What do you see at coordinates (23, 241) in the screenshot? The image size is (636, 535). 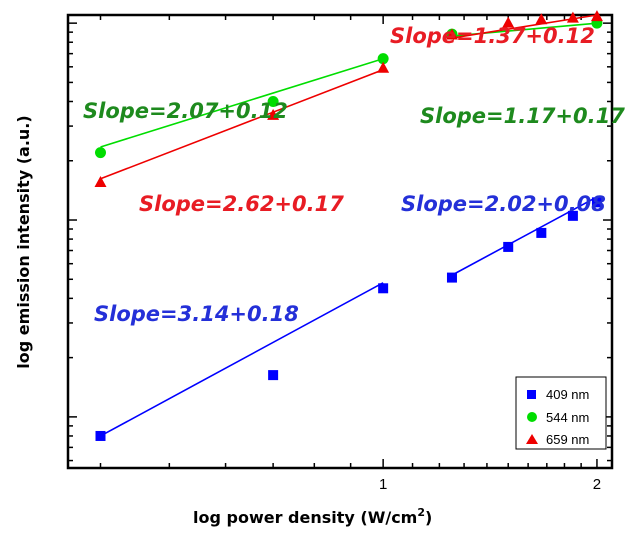 I see `y-axis-title: log emission intensity (a.u.)` at bounding box center [23, 241].